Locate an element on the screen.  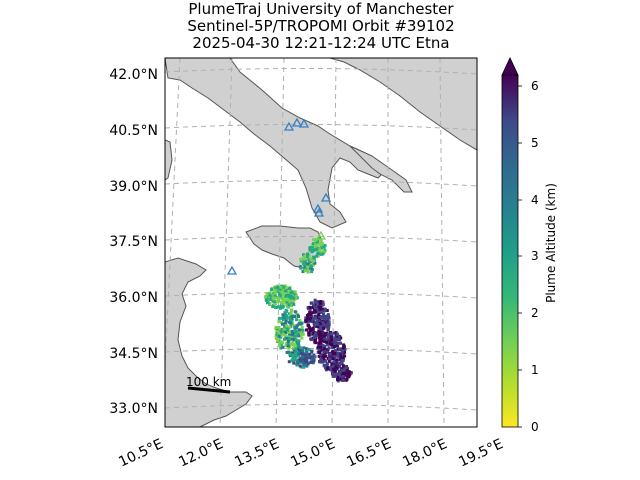
lon-tick-label: 12.0°E is located at coordinates (200, 453).